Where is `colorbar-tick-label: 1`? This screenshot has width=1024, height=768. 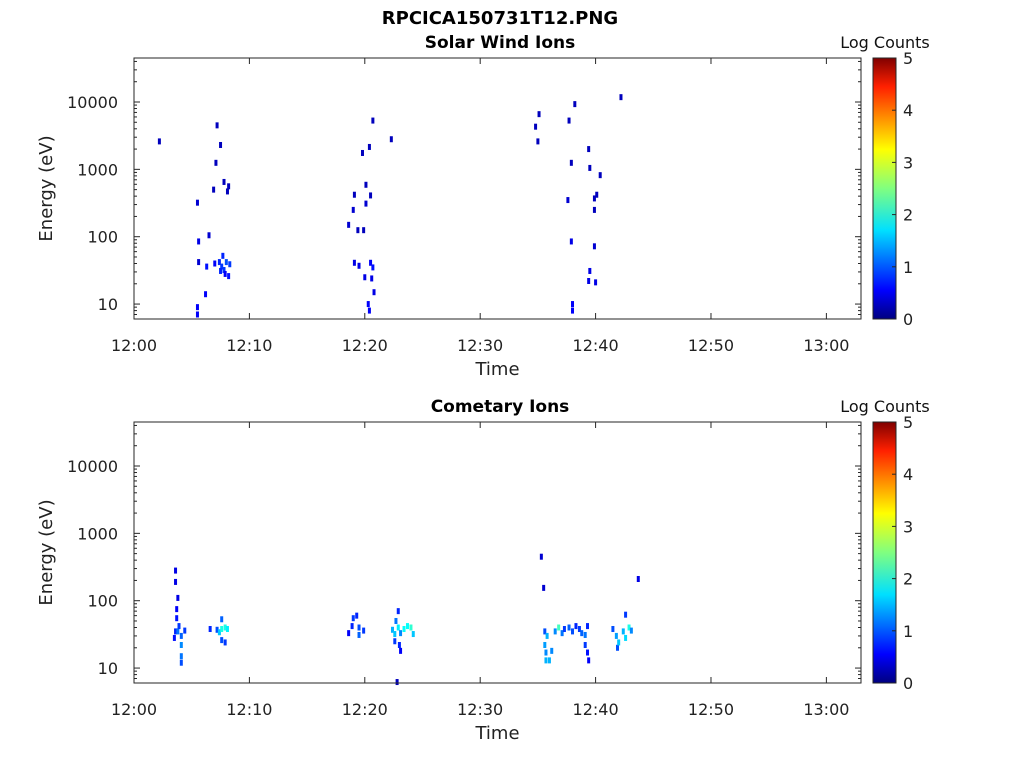 colorbar-tick-label: 1 is located at coordinates (908, 631).